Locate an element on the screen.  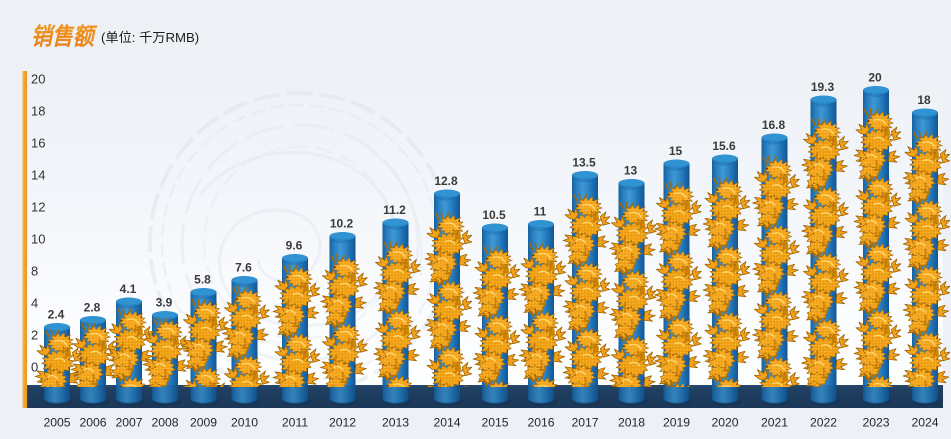
svg-text: 2.4 is located at coordinates (56, 315).